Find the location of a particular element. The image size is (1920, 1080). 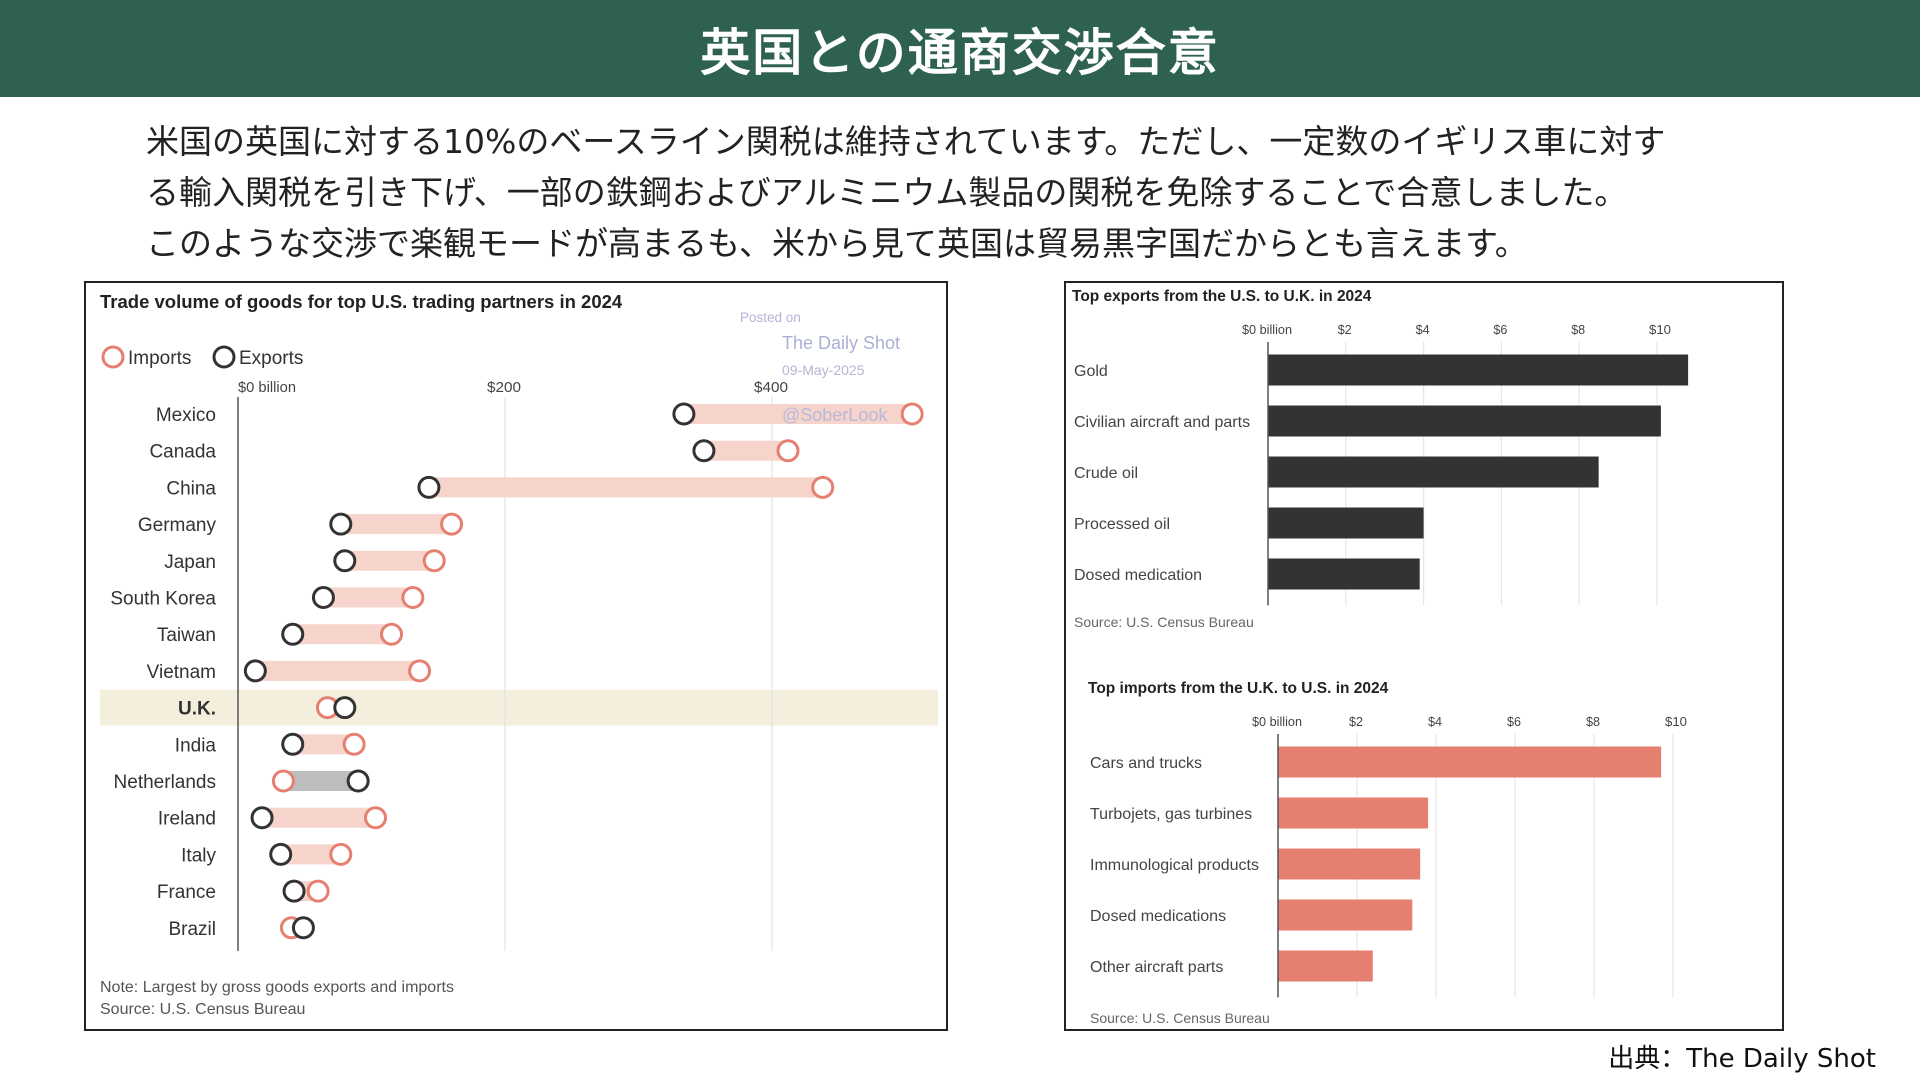

category-label: Germany is located at coordinates (177, 525).